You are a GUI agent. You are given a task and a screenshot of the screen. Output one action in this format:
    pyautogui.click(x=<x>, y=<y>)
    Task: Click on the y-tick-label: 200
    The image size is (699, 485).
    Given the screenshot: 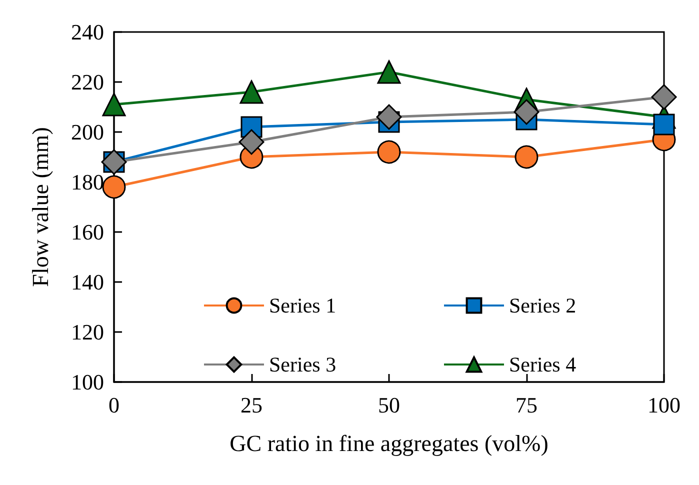 What is the action you would take?
    pyautogui.click(x=87, y=132)
    